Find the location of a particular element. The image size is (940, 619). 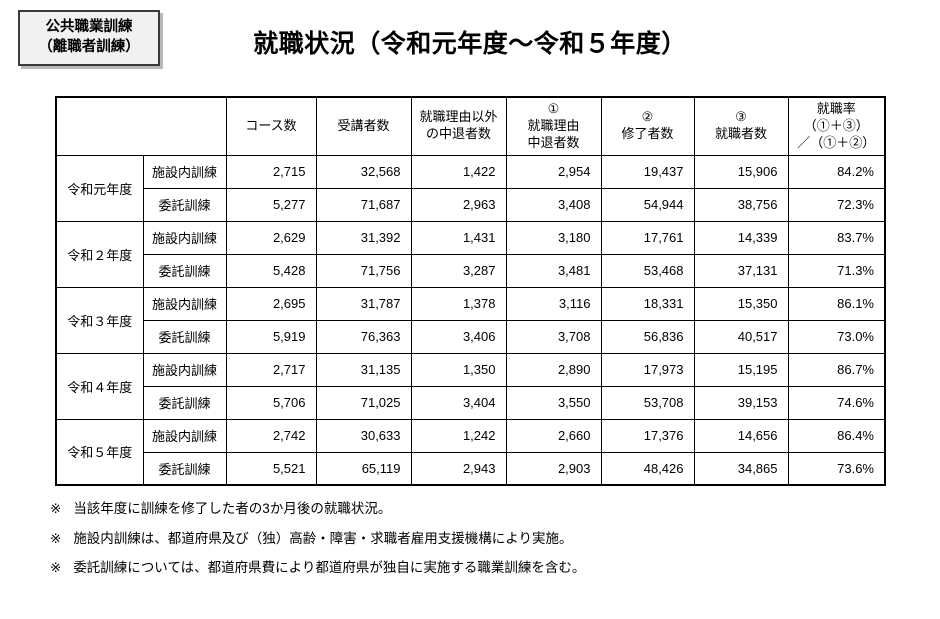

col-header-line: ① is located at coordinates (553, 108).